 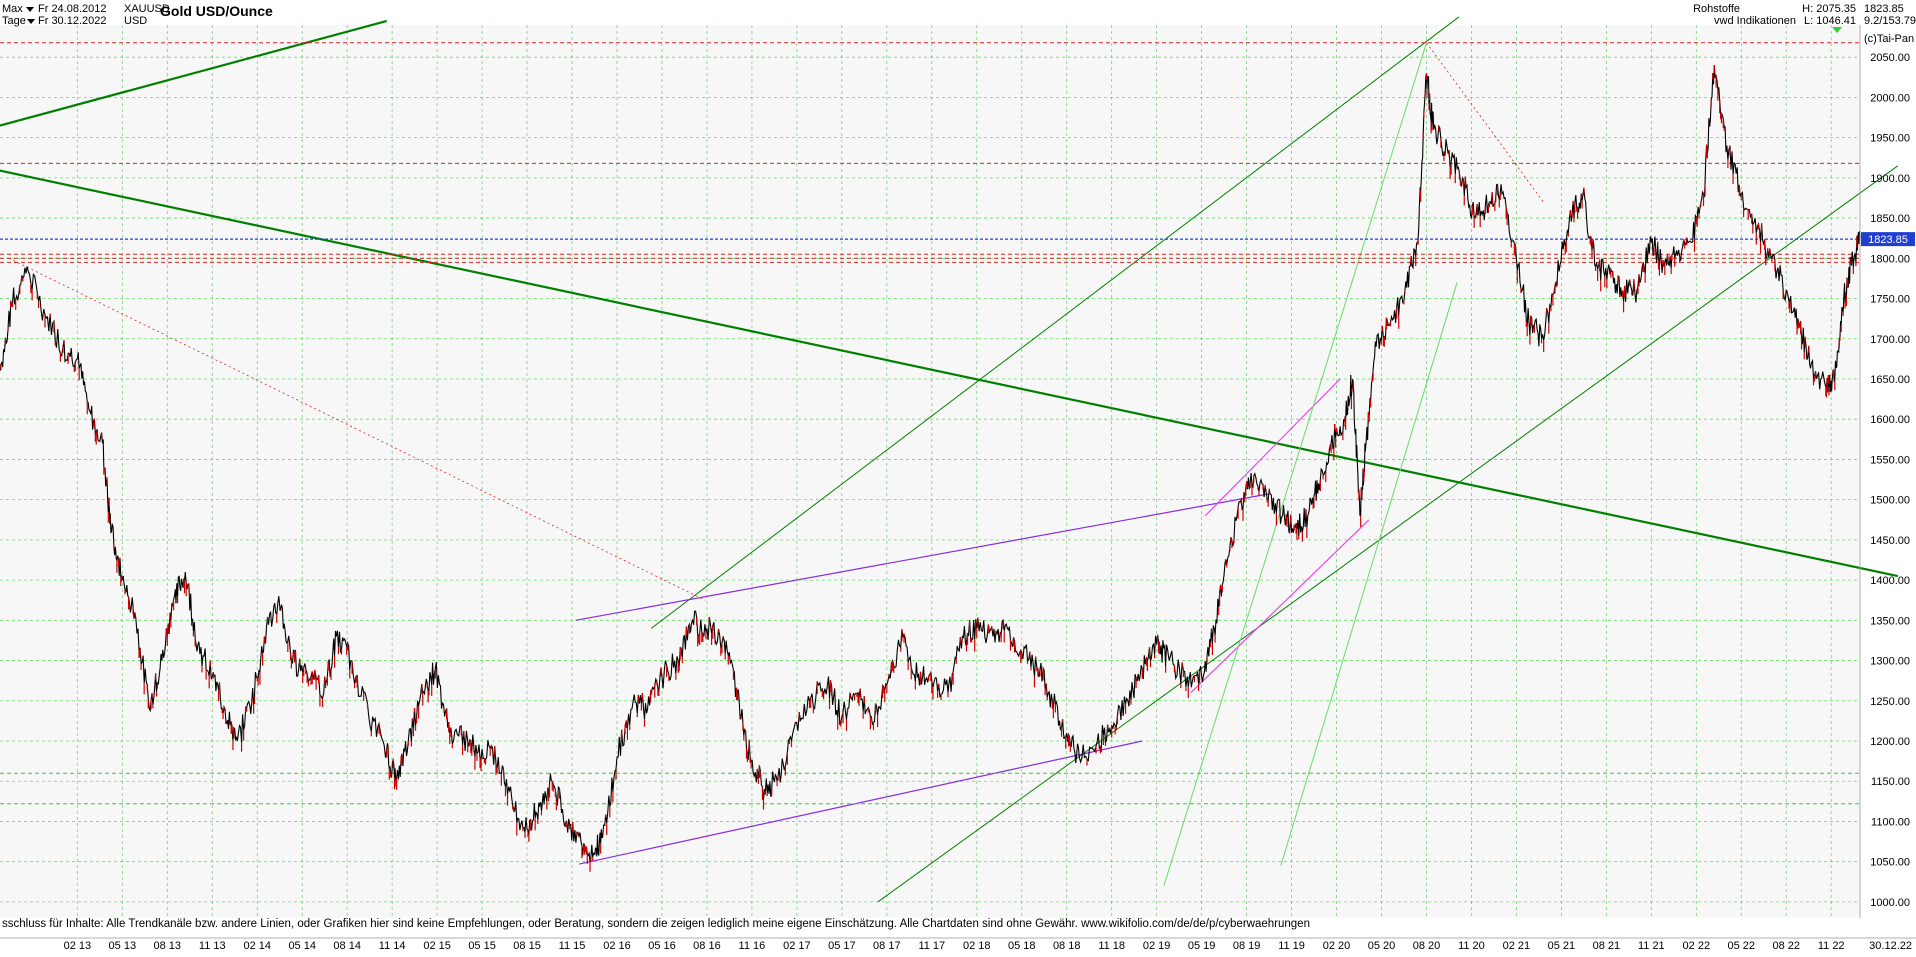 What do you see at coordinates (1111, 946) in the screenshot?
I see `x-tick-label: 11 18` at bounding box center [1111, 946].